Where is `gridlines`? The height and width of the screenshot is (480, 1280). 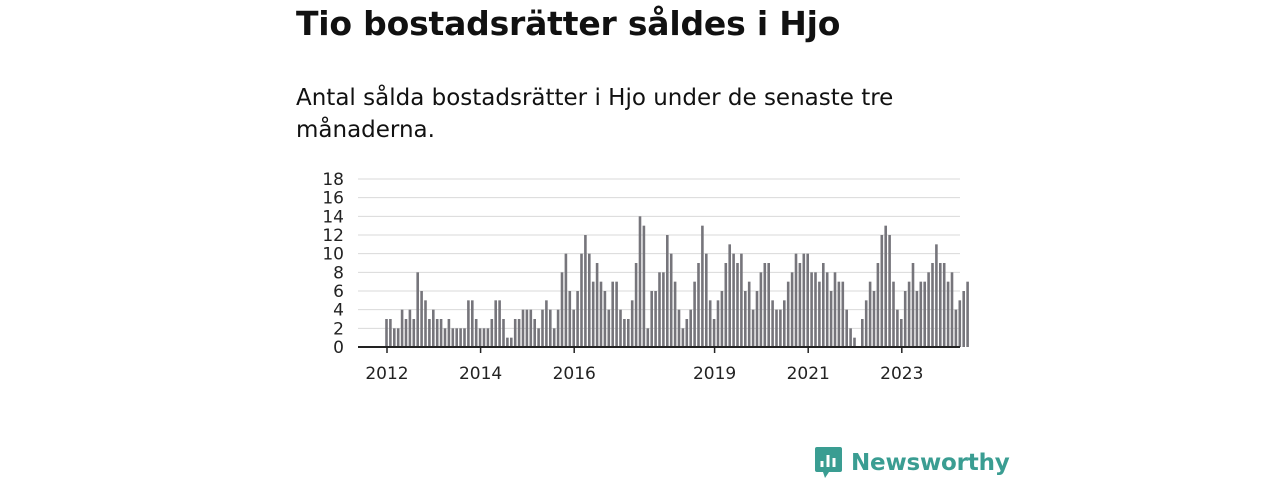 gridlines is located at coordinates (659, 253).